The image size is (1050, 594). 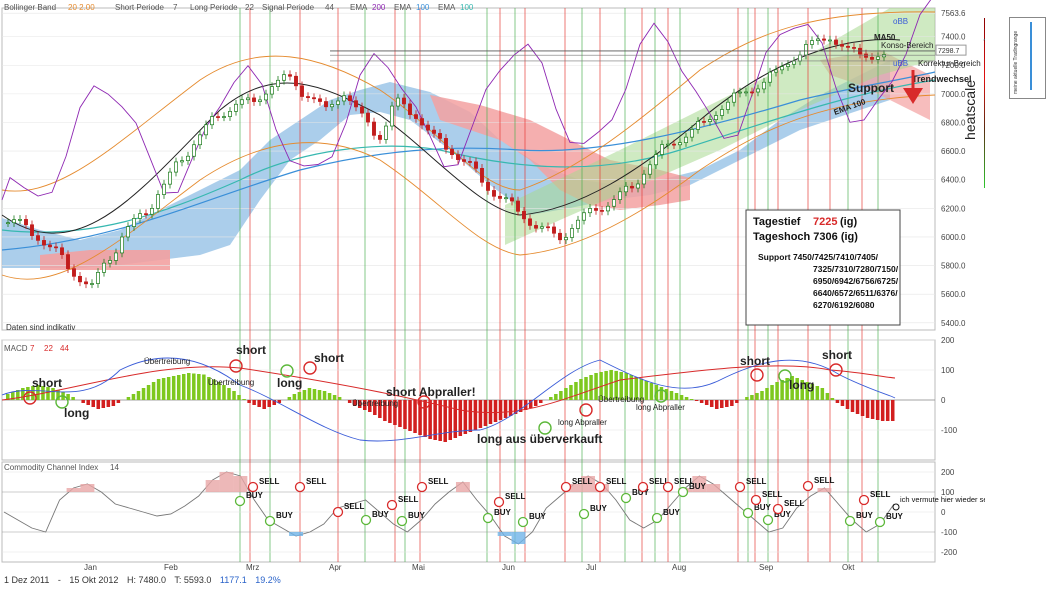 I want to click on macd-p2: 22, so click(x=48, y=348).